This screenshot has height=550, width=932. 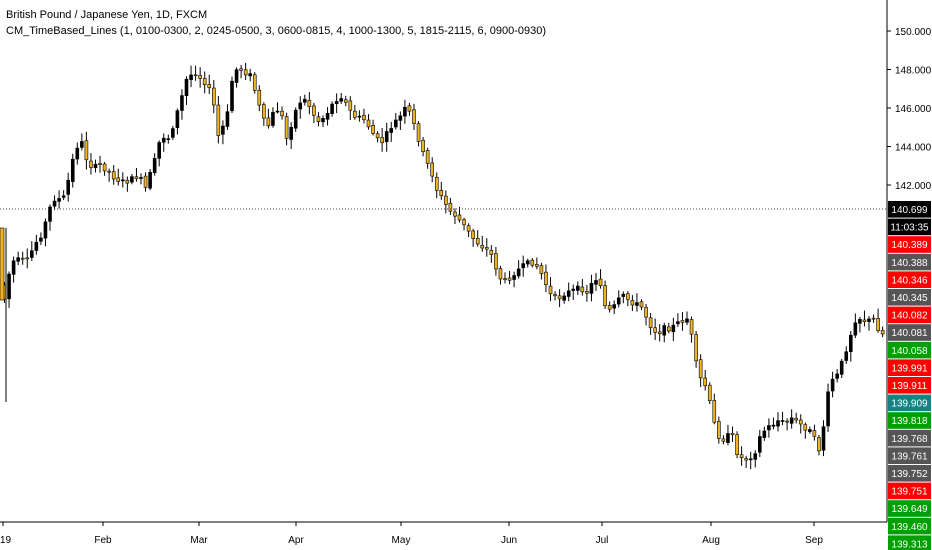 I want to click on x-tick-label: 19, so click(x=6, y=540).